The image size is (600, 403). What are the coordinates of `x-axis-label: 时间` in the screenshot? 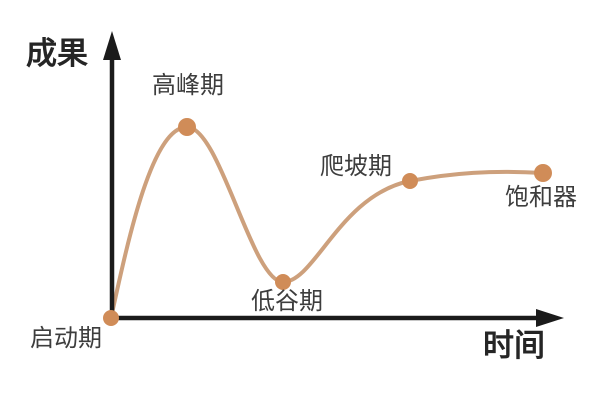 It's located at (514, 345).